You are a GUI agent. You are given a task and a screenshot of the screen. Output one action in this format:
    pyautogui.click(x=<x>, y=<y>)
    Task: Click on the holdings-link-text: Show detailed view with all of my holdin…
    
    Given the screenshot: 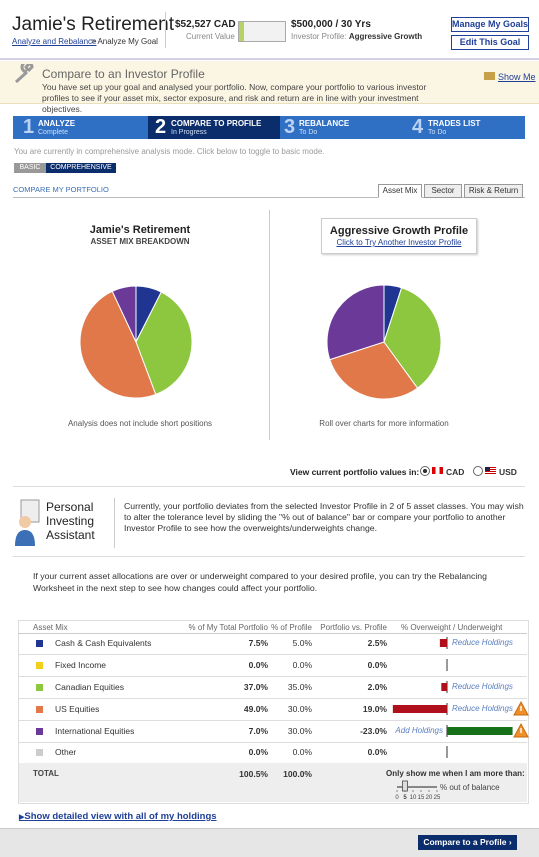 What is the action you would take?
    pyautogui.click(x=120, y=816)
    